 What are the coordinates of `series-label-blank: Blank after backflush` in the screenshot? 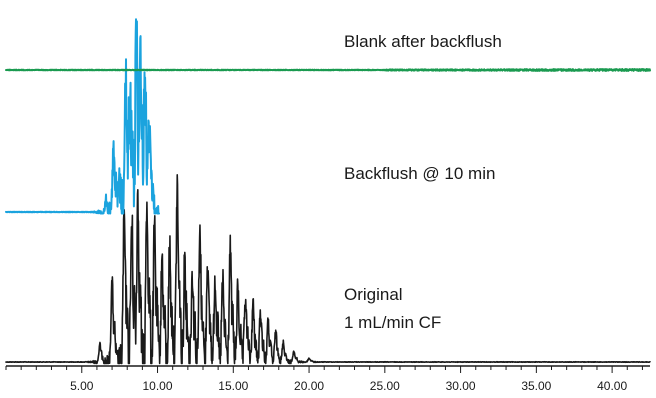 It's located at (423, 41).